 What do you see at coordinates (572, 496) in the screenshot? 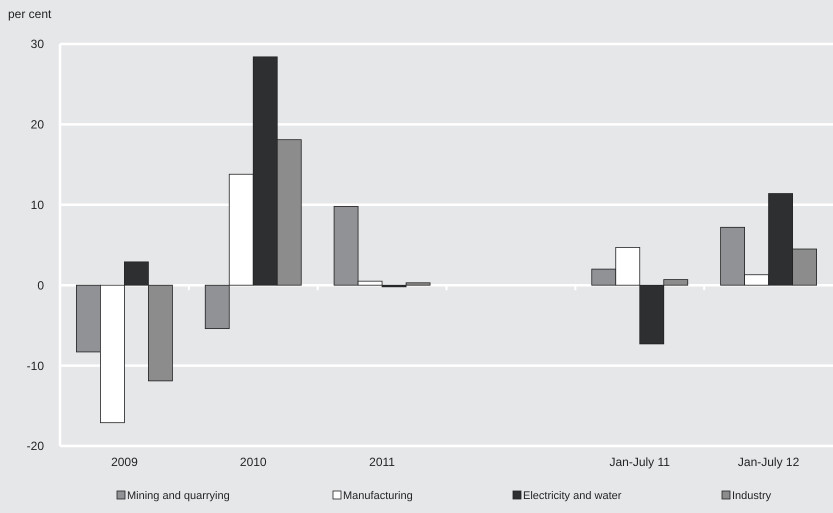
I see `legend-label: Electricity and water` at bounding box center [572, 496].